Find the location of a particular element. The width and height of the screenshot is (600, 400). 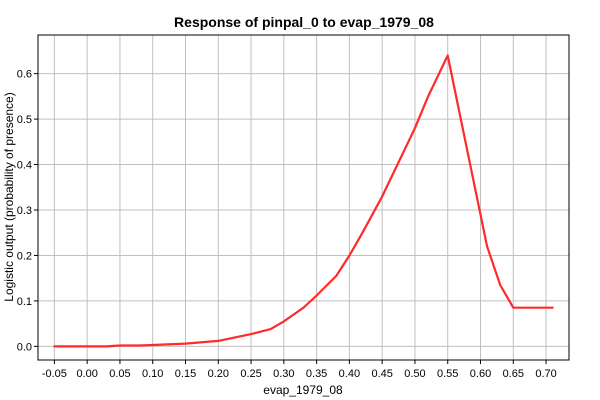

x-tick-label: 0.30 is located at coordinates (283, 374).